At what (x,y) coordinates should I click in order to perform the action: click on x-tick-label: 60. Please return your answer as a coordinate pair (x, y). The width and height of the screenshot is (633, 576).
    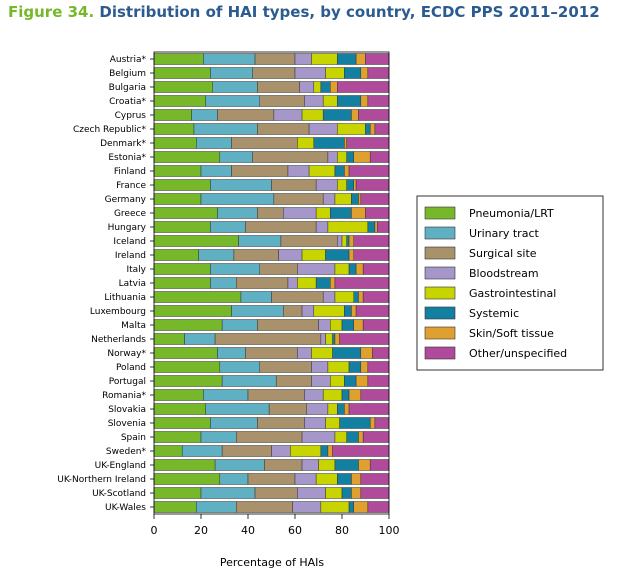
    Looking at the image, I should click on (295, 530).